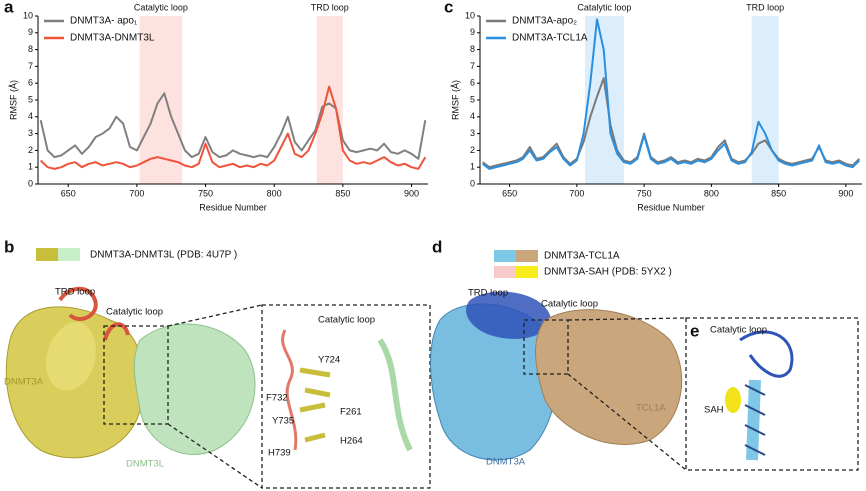  What do you see at coordinates (694, 330) in the screenshot?
I see `panel-letter: e` at bounding box center [694, 330].